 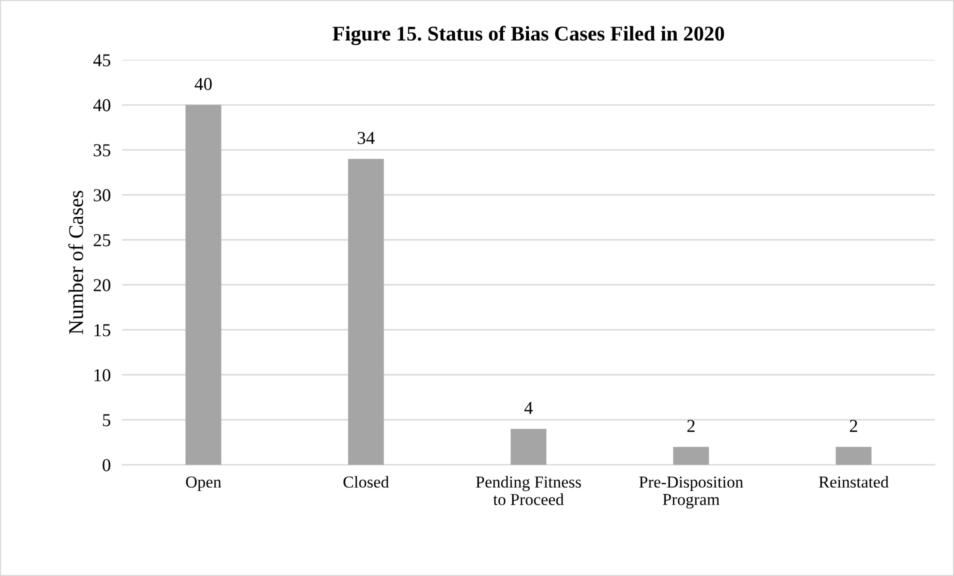 What do you see at coordinates (76, 262) in the screenshot?
I see `y-axis-title: Number of Cases` at bounding box center [76, 262].